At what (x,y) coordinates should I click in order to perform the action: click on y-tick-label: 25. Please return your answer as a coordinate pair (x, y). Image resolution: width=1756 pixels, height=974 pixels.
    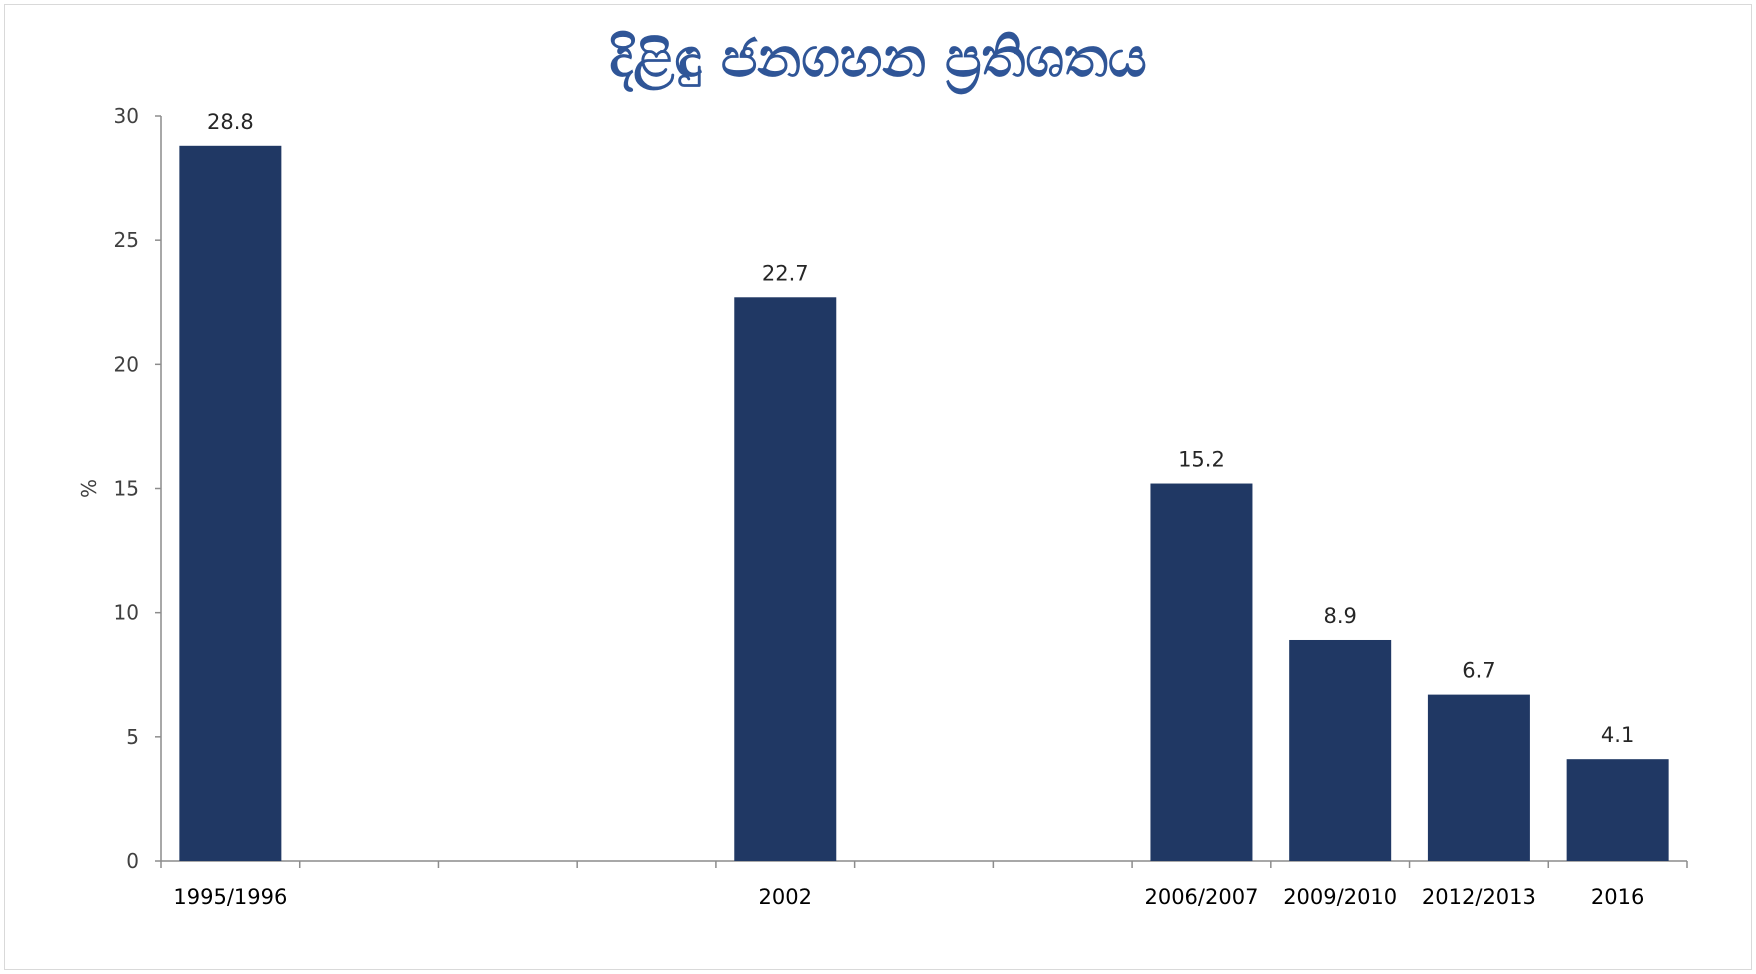
    Looking at the image, I should click on (126, 240).